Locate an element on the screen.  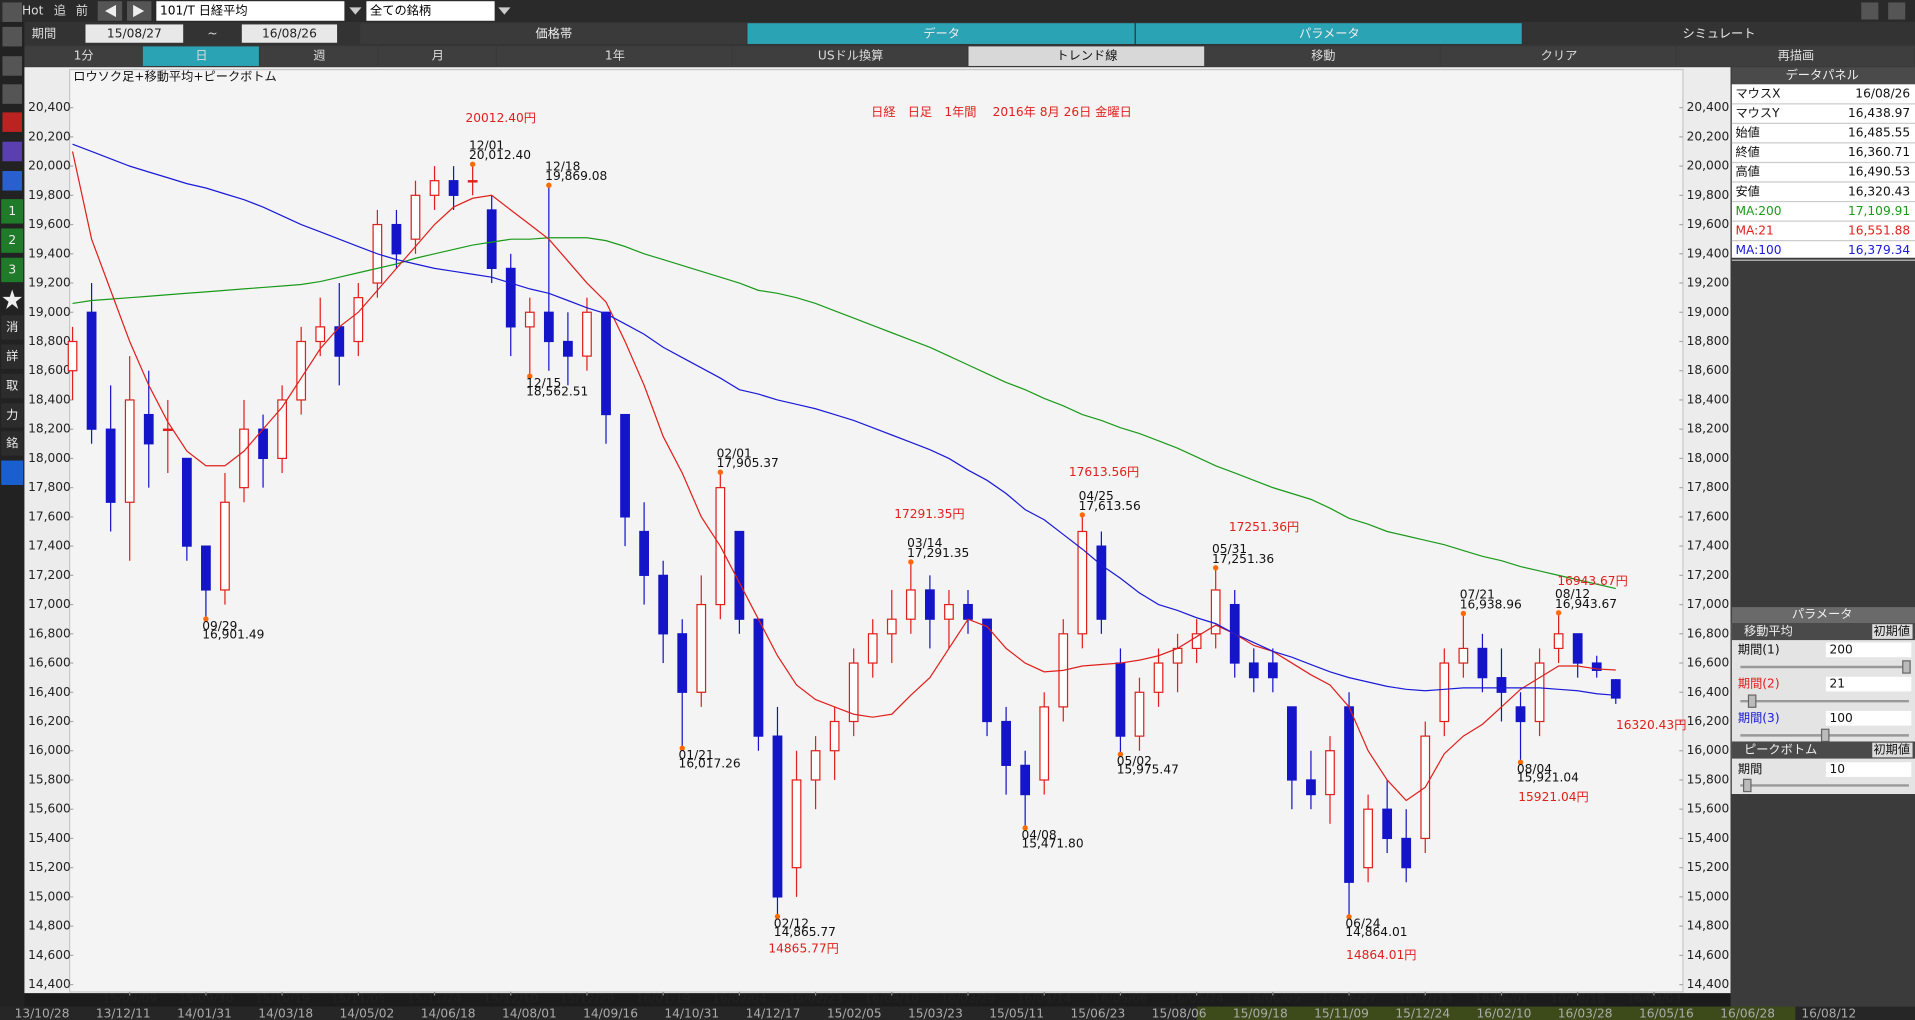
tab-label: 価格帯 is located at coordinates (554, 33).